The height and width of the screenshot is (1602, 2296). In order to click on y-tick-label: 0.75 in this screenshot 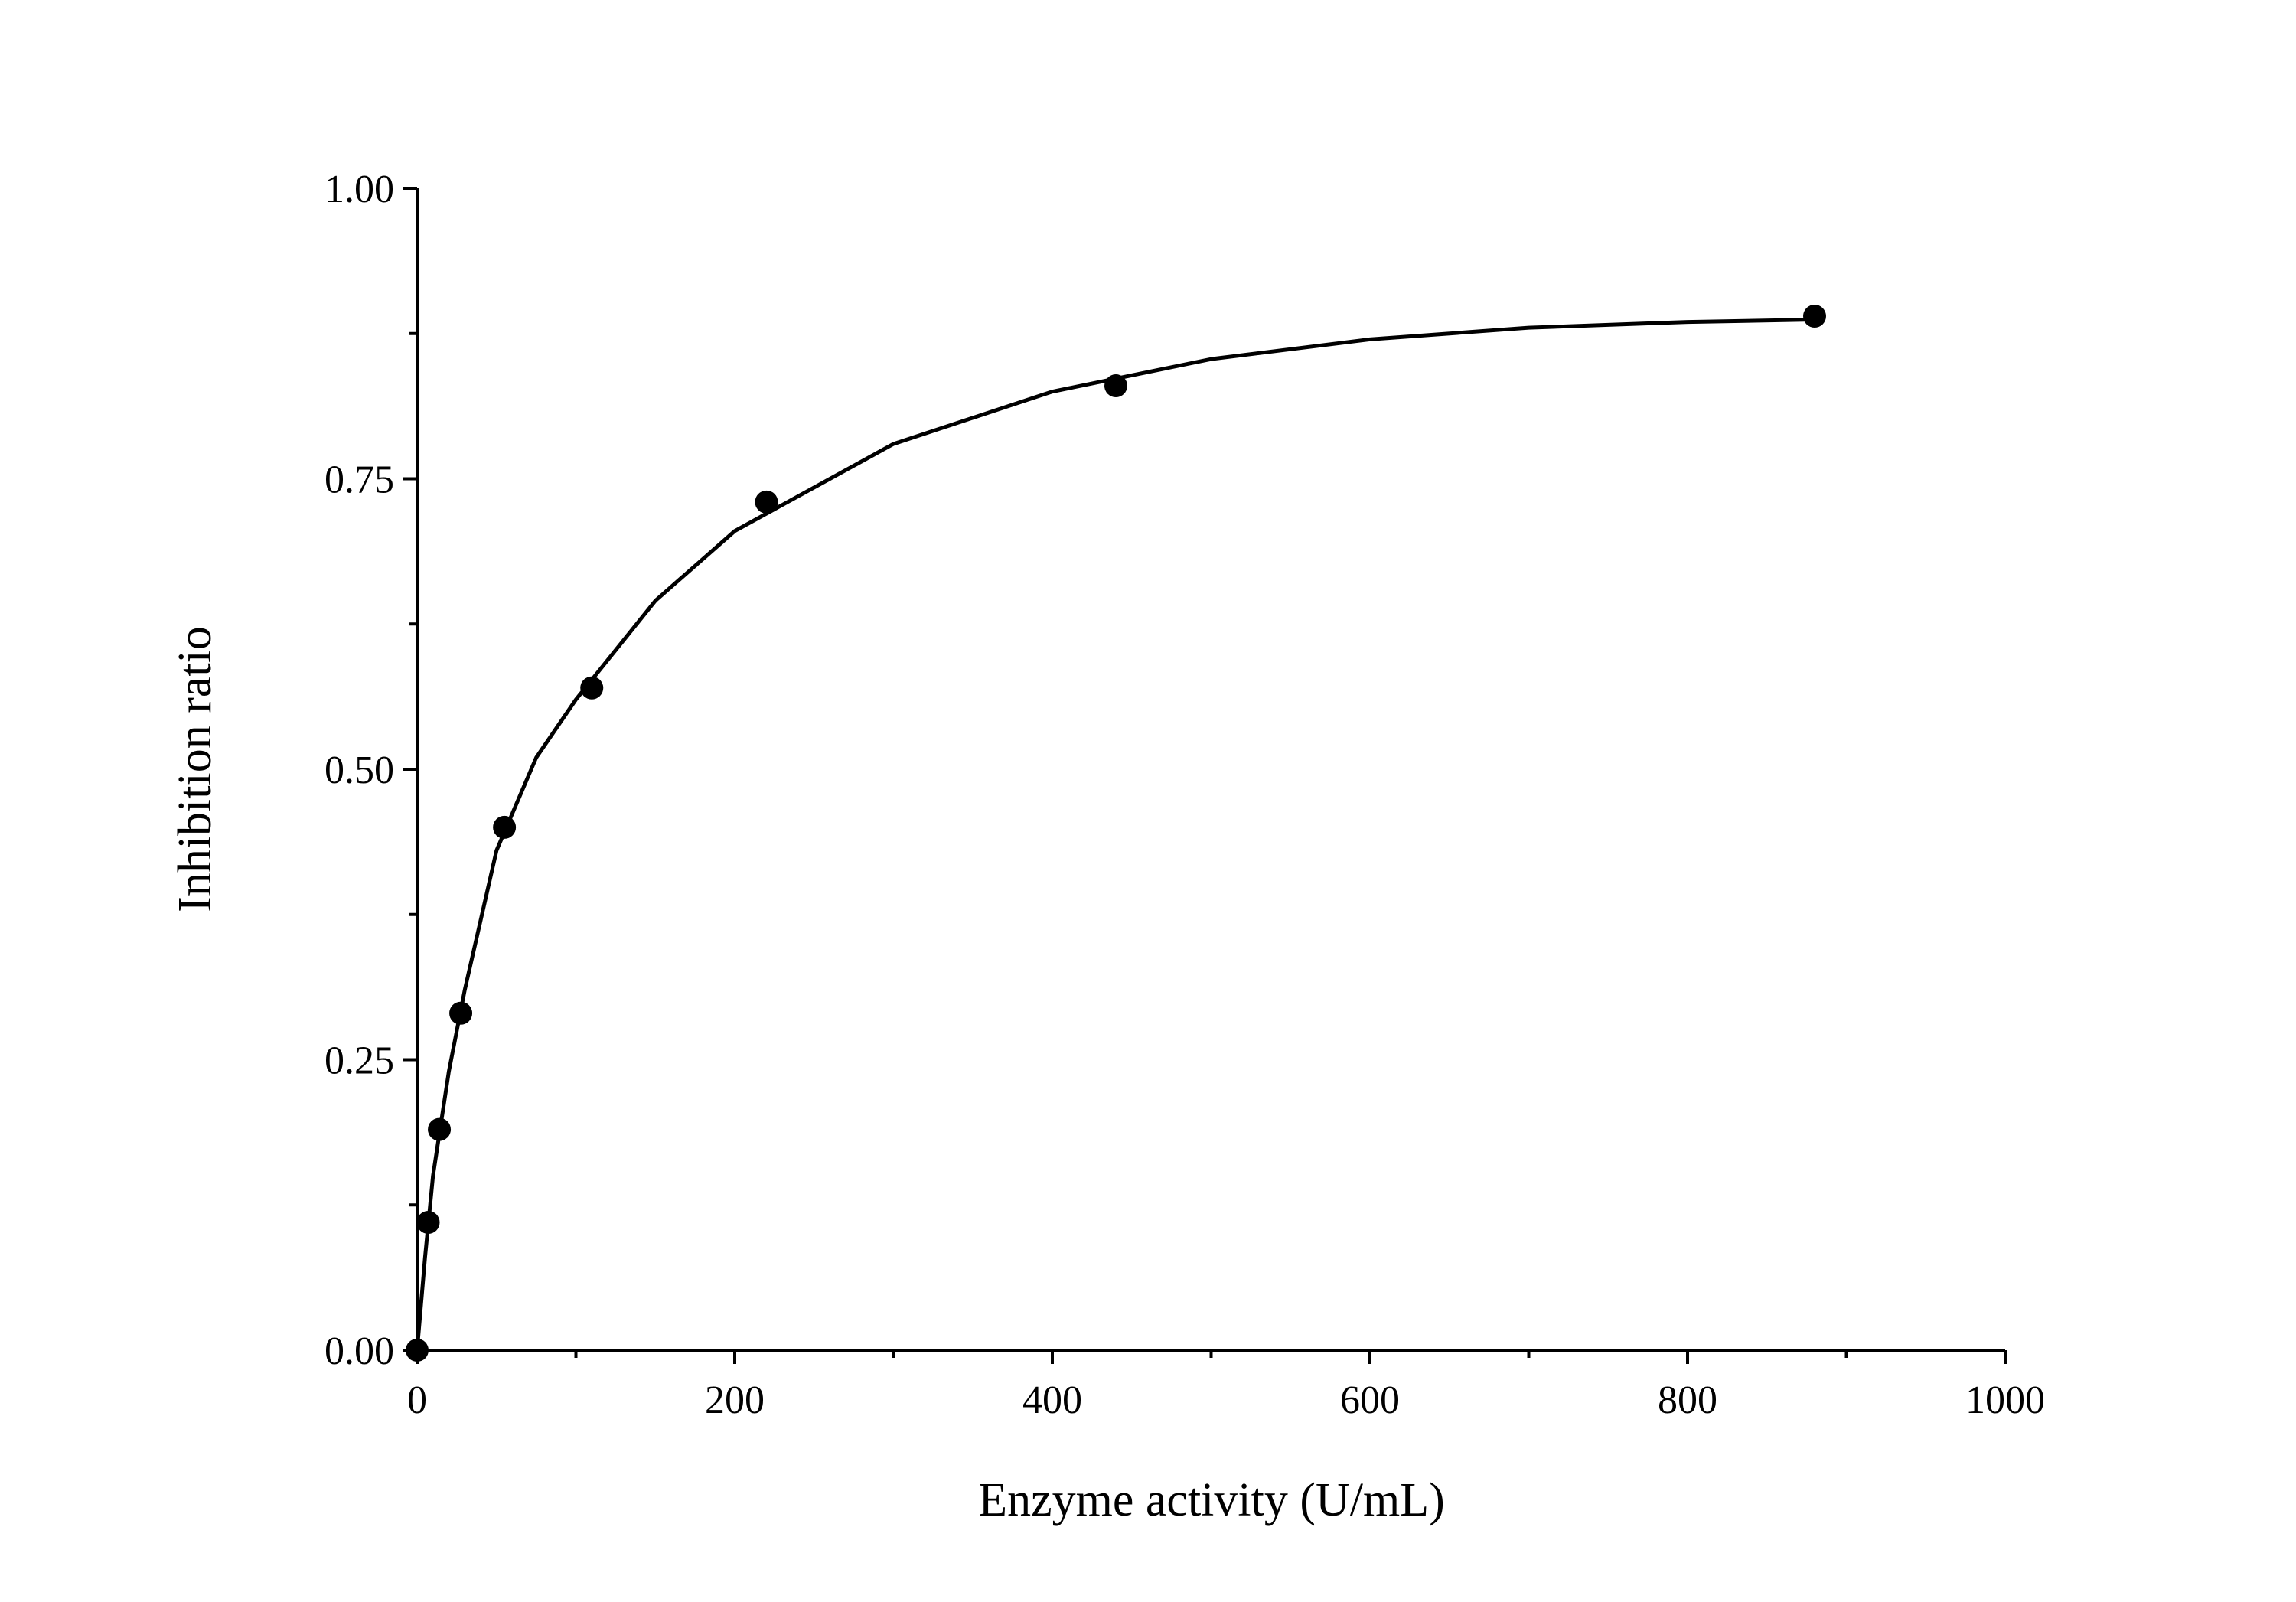, I will do `click(359, 480)`.